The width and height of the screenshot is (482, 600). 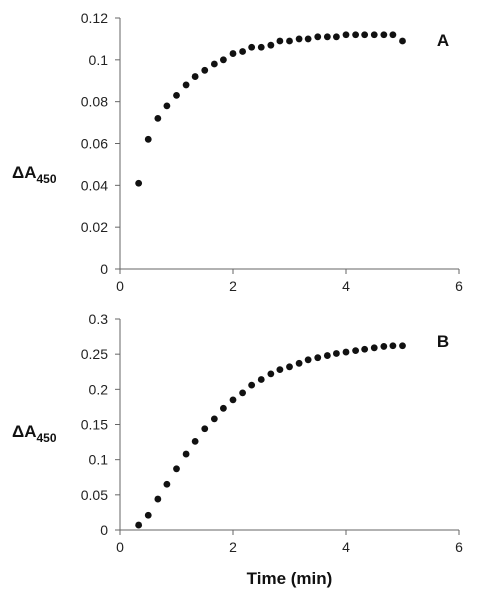 What do you see at coordinates (443, 341) in the screenshot?
I see `panel-label: B` at bounding box center [443, 341].